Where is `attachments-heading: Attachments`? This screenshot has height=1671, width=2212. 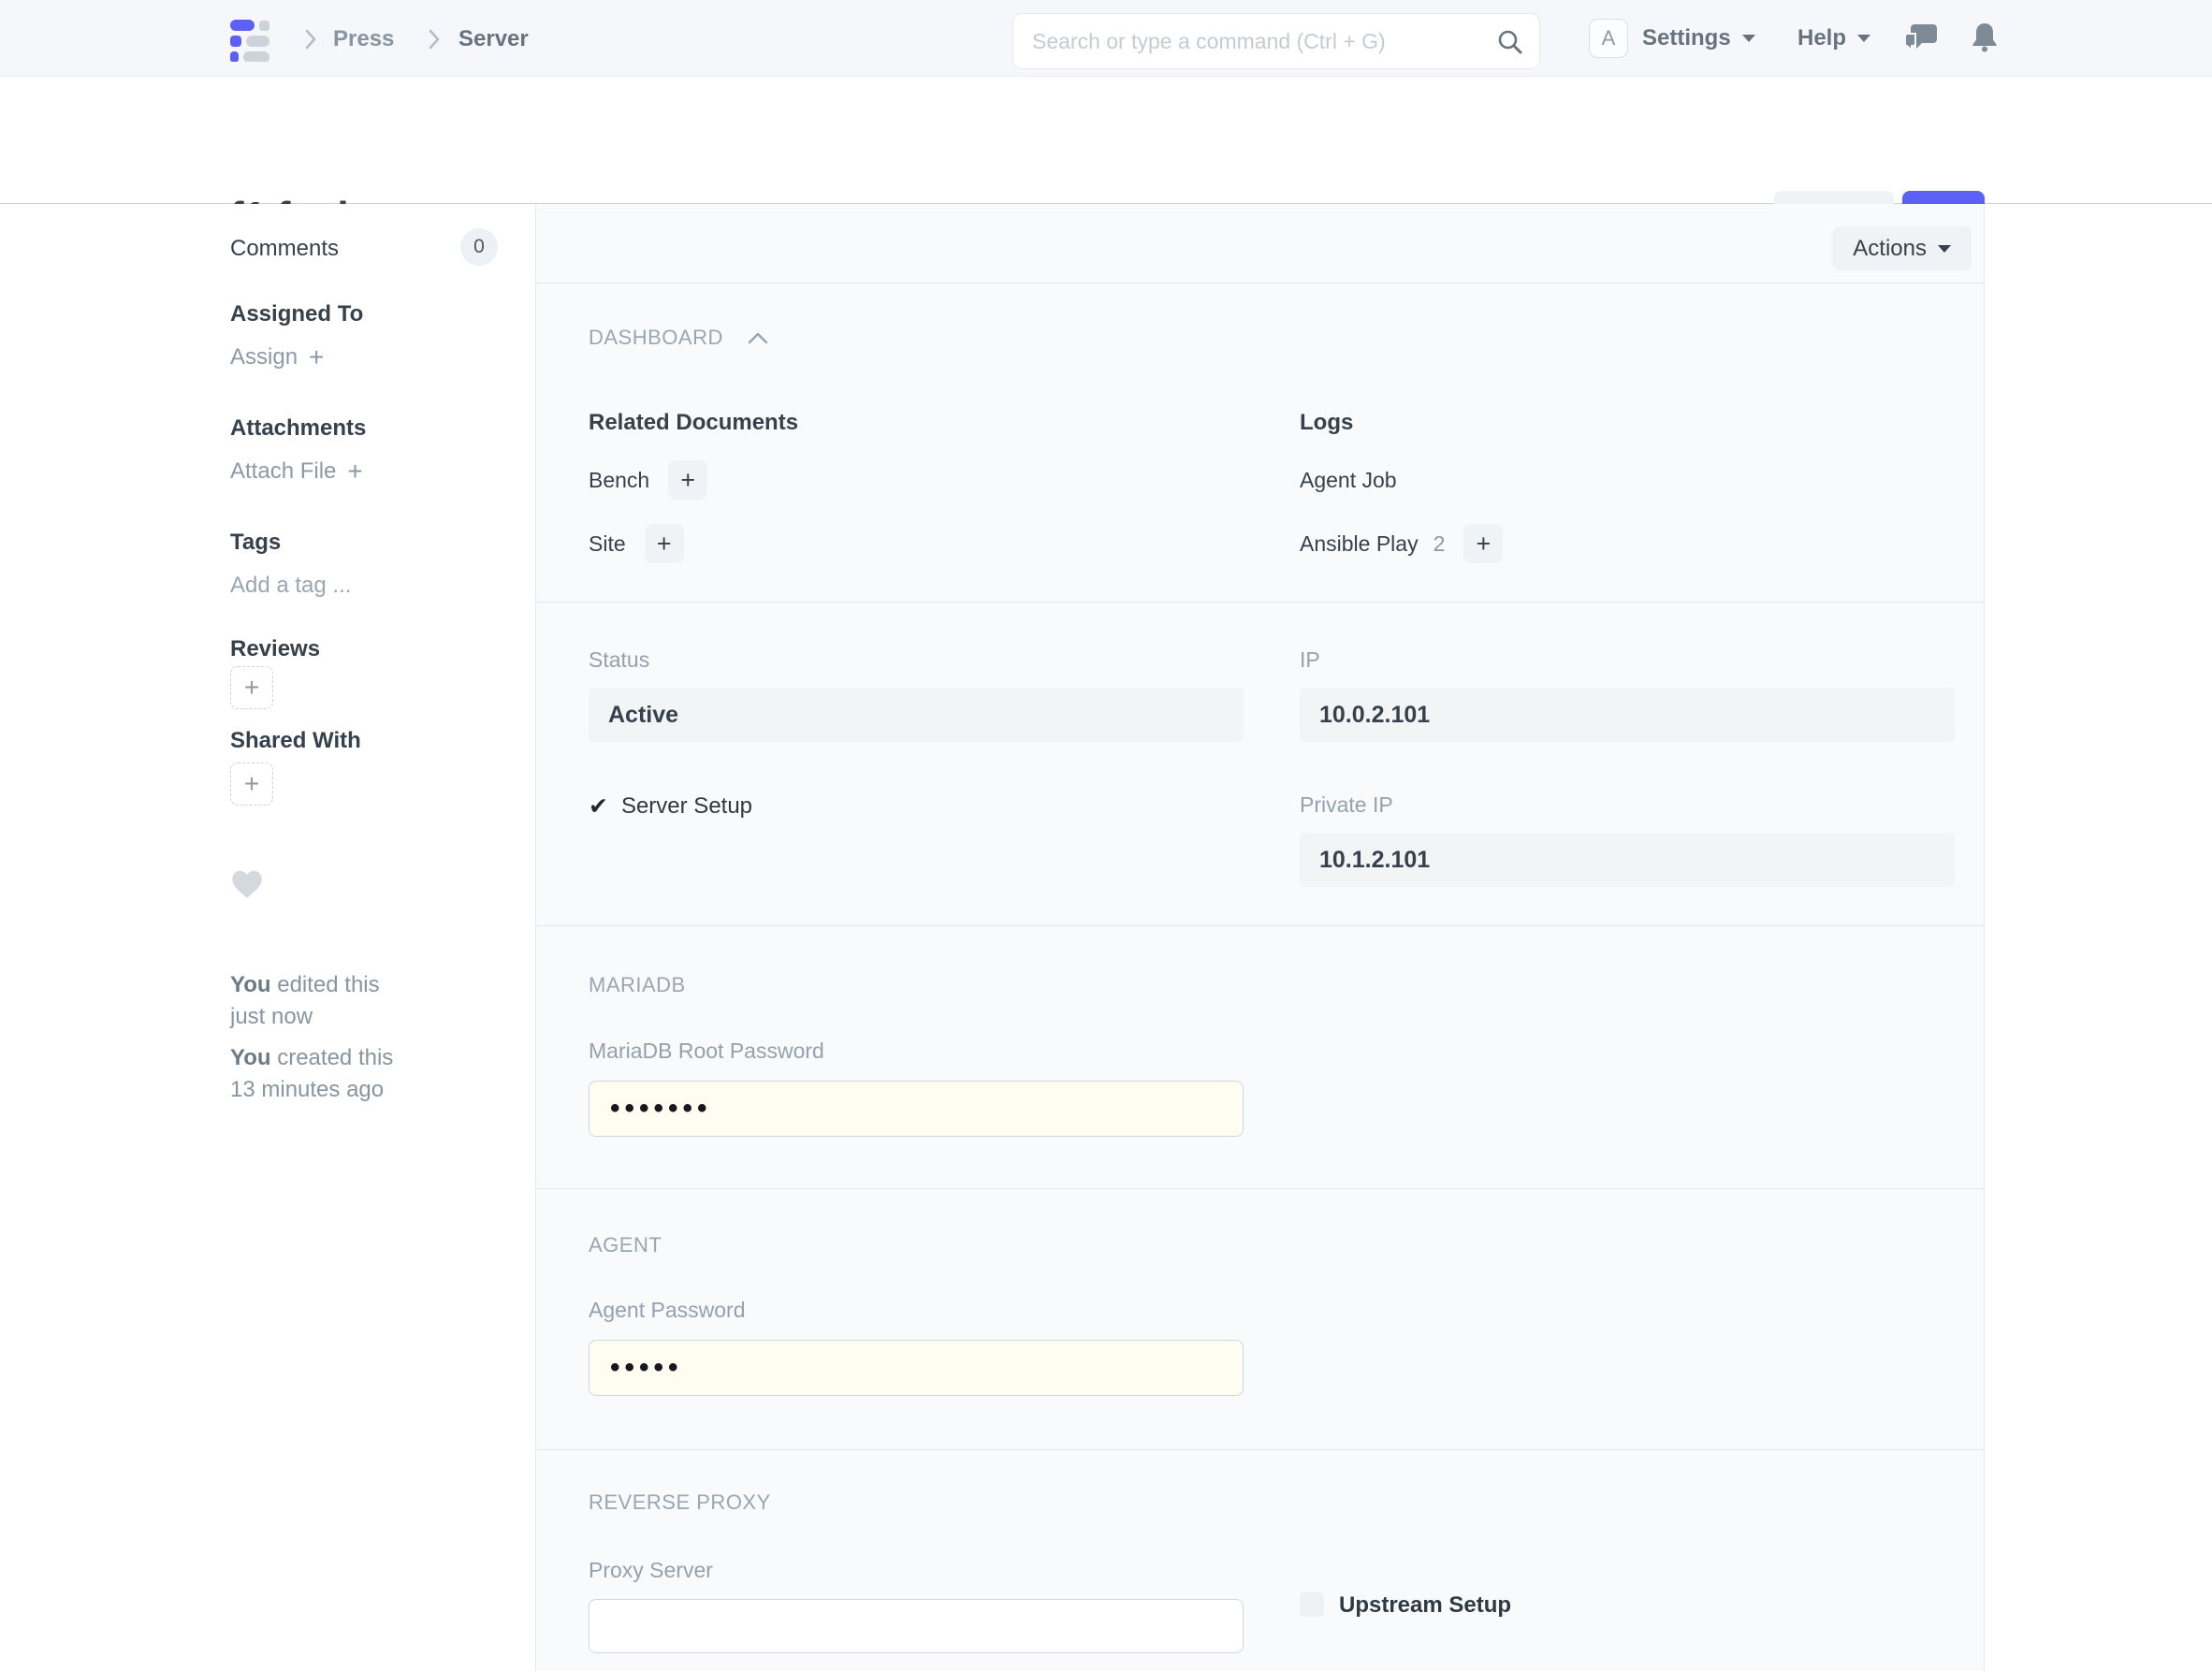
attachments-heading: Attachments is located at coordinates (298, 428).